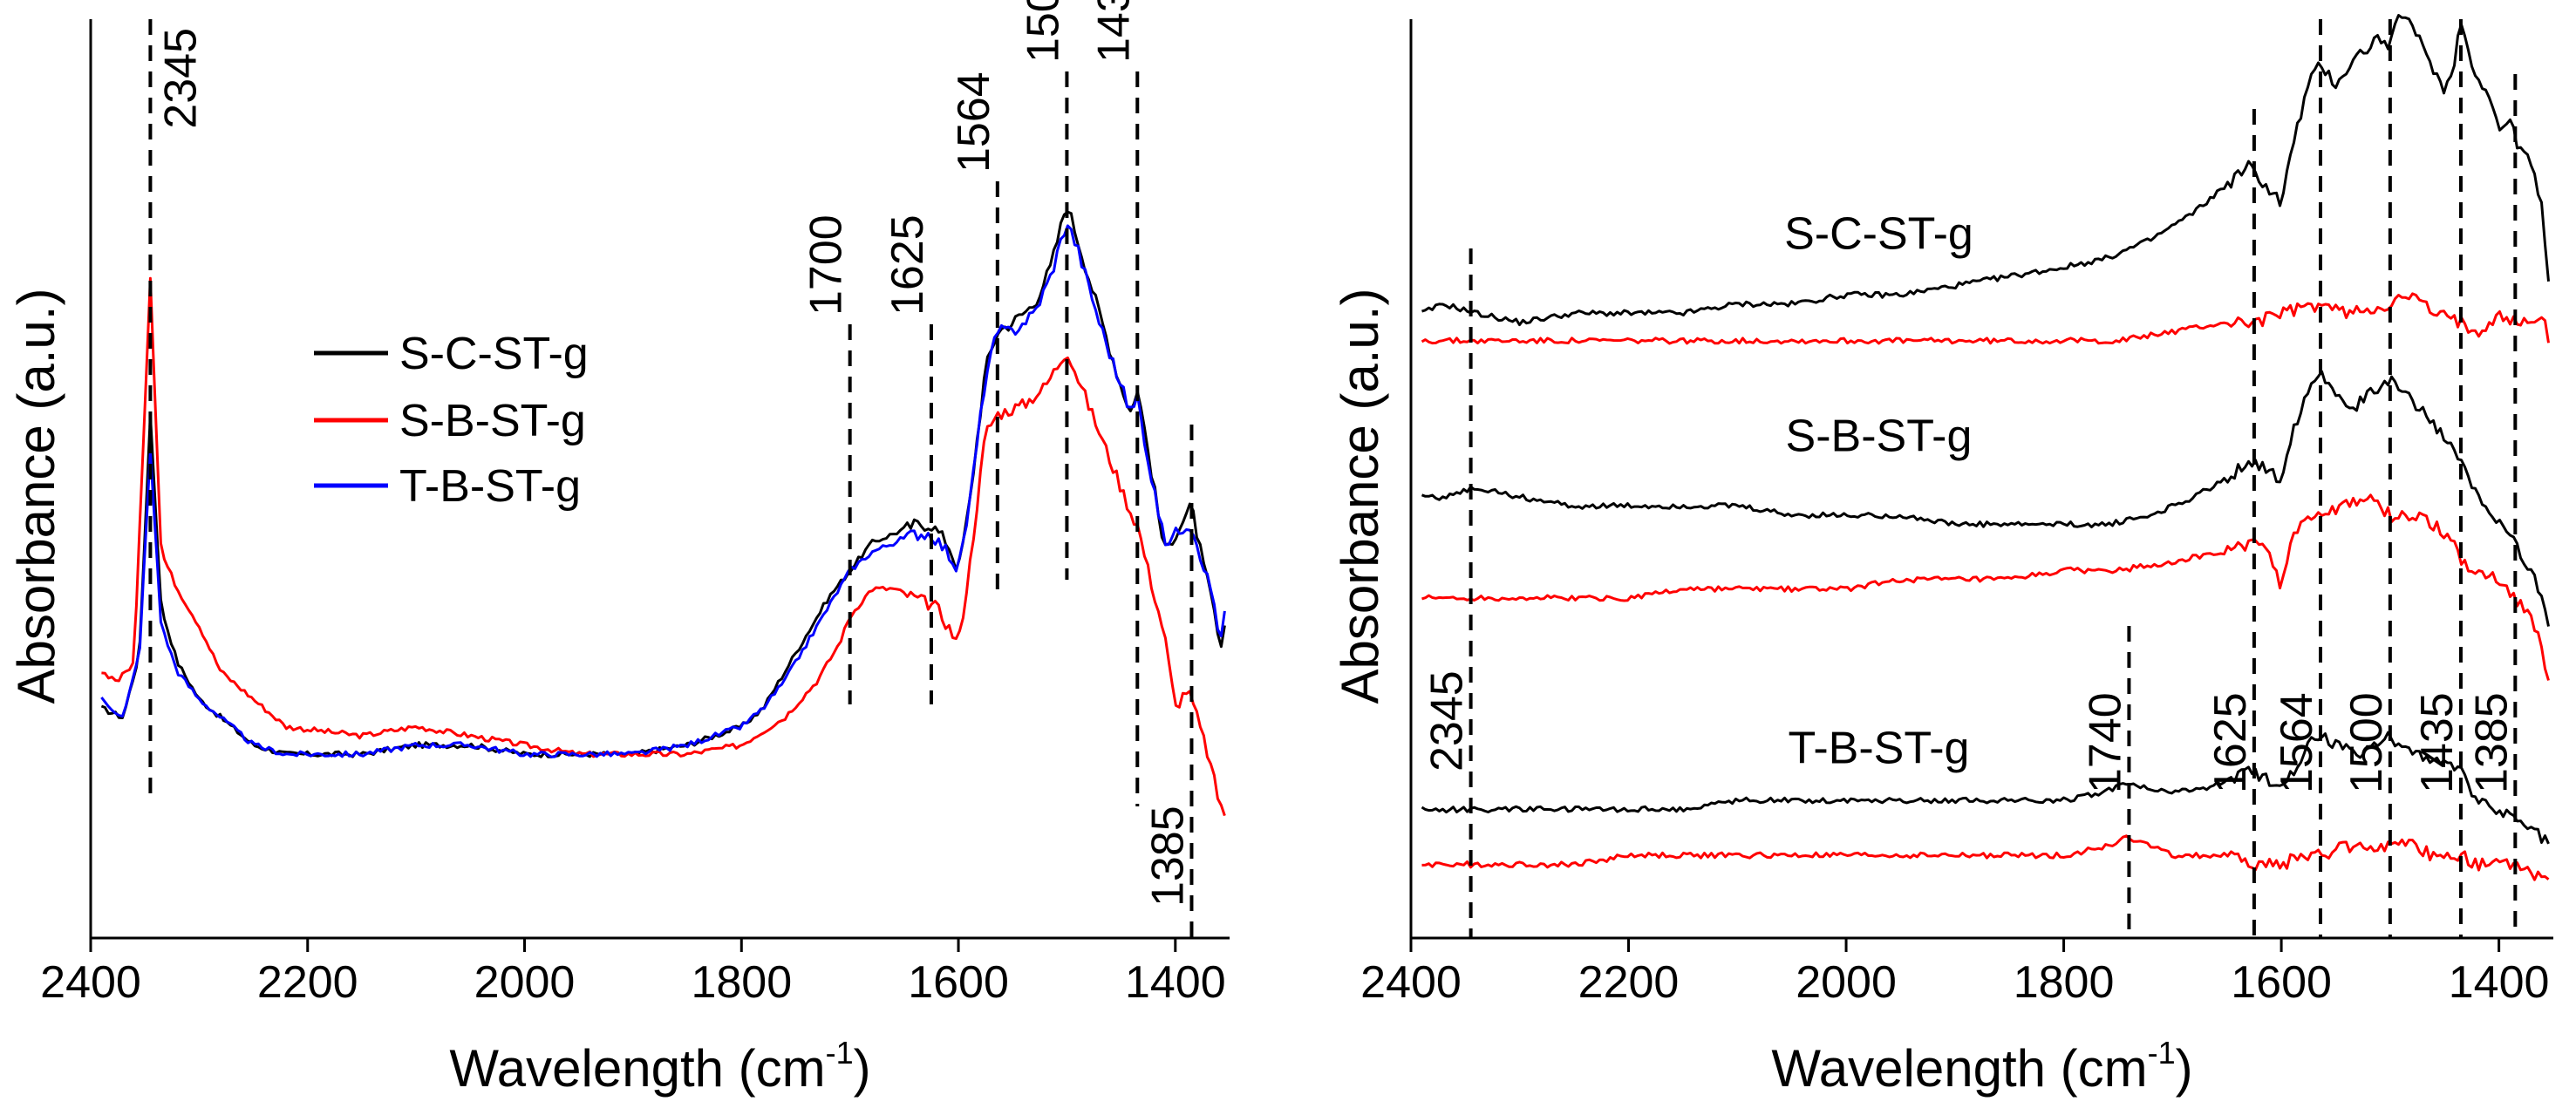  Describe the element at coordinates (494, 354) in the screenshot. I see `legend-label: S-C-ST-g` at that location.